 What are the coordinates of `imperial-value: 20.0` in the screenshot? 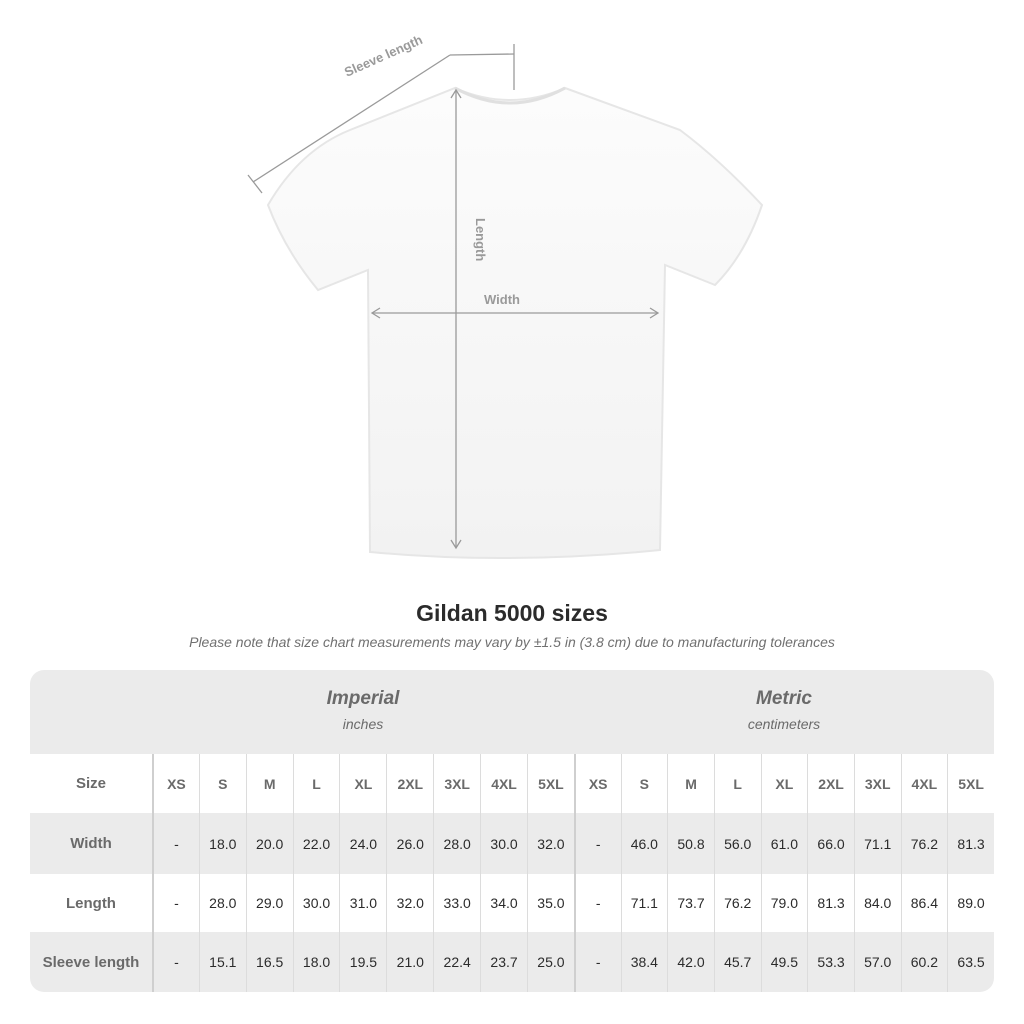 It's located at (269, 843).